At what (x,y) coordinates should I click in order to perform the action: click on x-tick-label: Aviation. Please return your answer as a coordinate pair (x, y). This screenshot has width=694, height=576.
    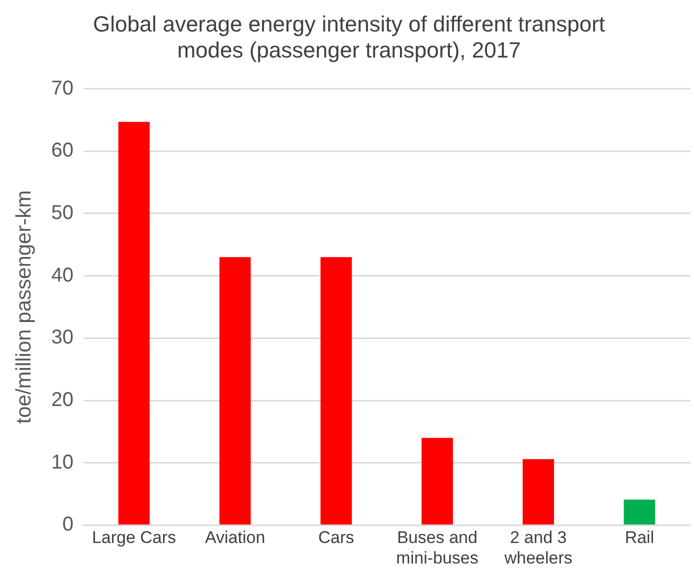
    Looking at the image, I should click on (235, 538).